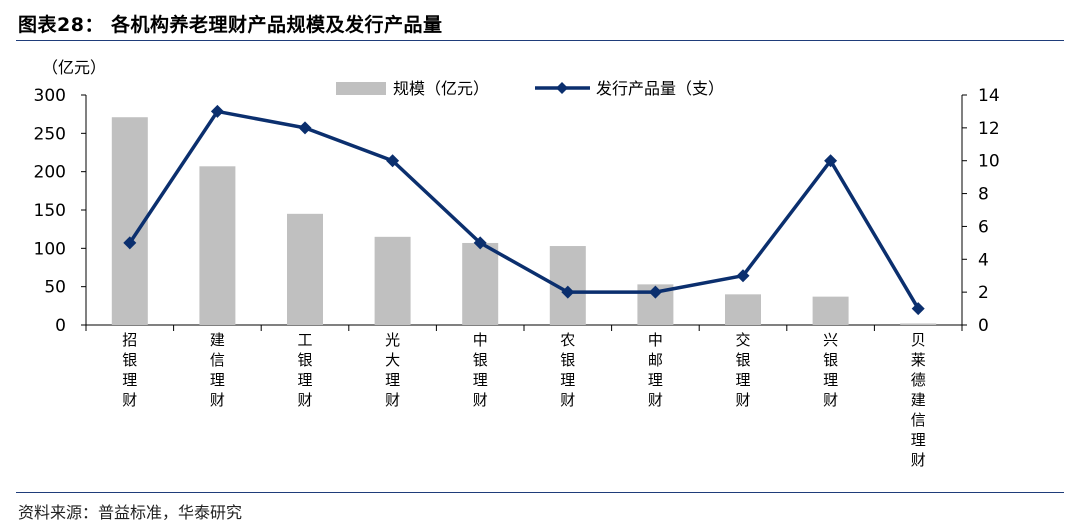 The height and width of the screenshot is (527, 1080). What do you see at coordinates (50, 249) in the screenshot?
I see `left-tick-label: 100` at bounding box center [50, 249].